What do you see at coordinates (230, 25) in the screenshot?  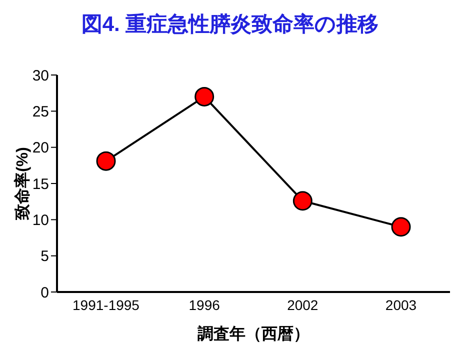 I see `chart-title: 図4. 重症急性膵炎致命率の推移` at bounding box center [230, 25].